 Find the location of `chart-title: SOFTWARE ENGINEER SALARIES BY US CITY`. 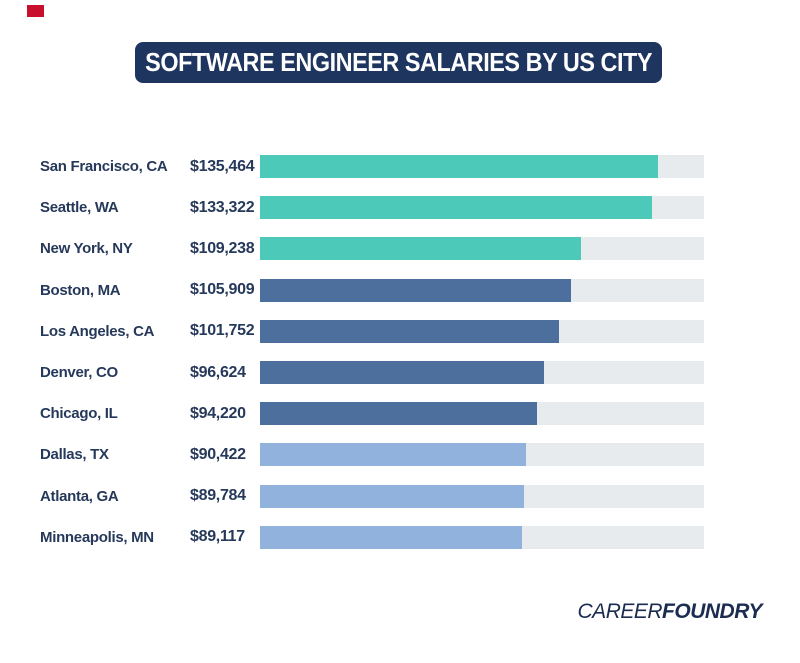

chart-title: SOFTWARE ENGINEER SALARIES BY US CITY is located at coordinates (398, 62).